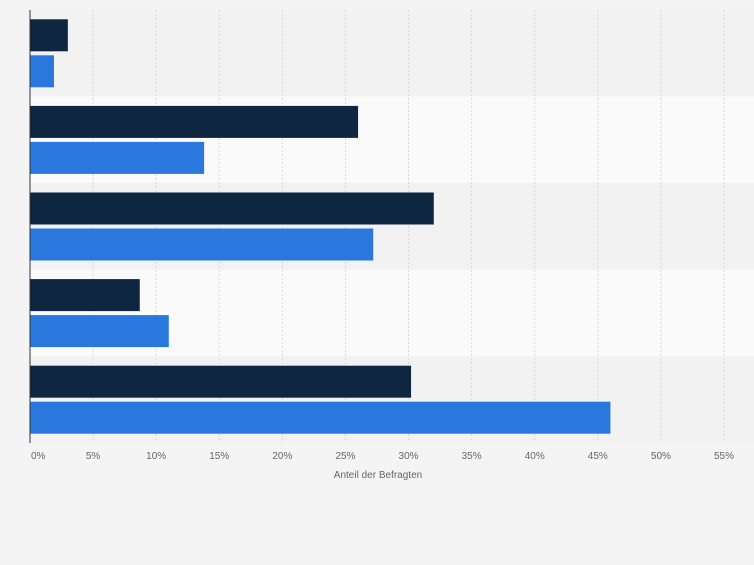  I want to click on x-tick-label: 55%, so click(724, 456).